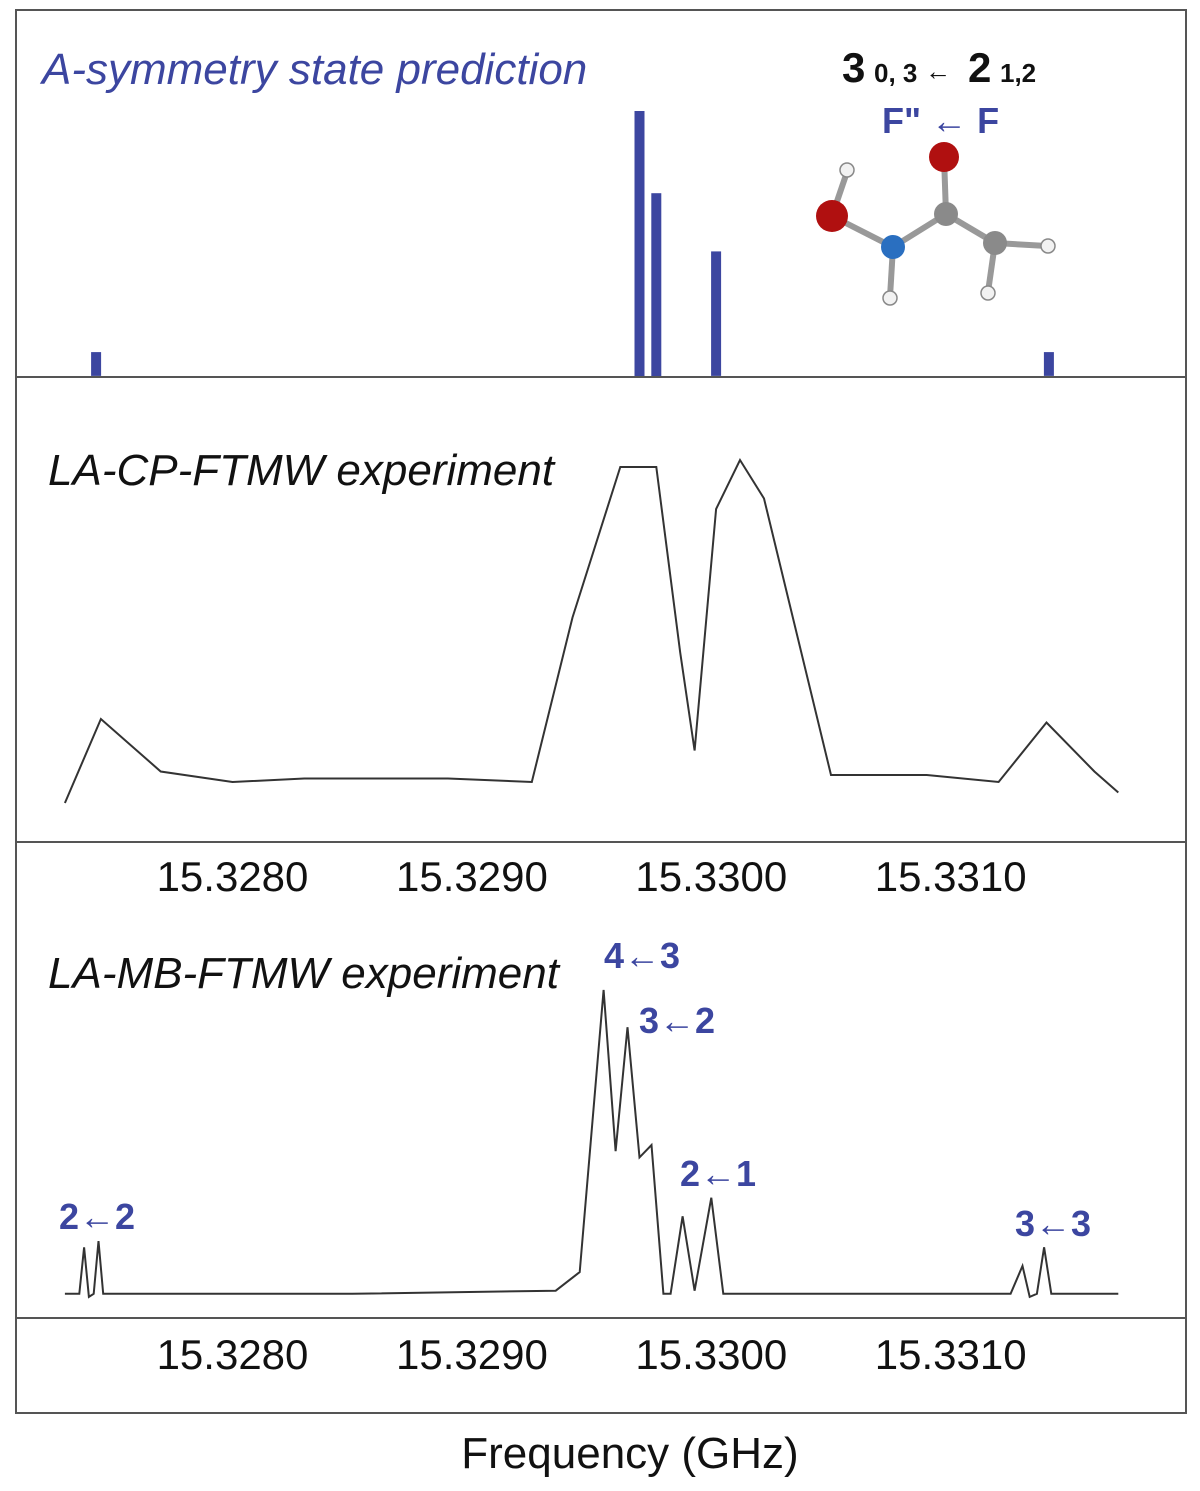 The image size is (1200, 1491). Describe the element at coordinates (302, 470) in the screenshot. I see `cp-title: LA-CP-FTMW experiment` at that location.